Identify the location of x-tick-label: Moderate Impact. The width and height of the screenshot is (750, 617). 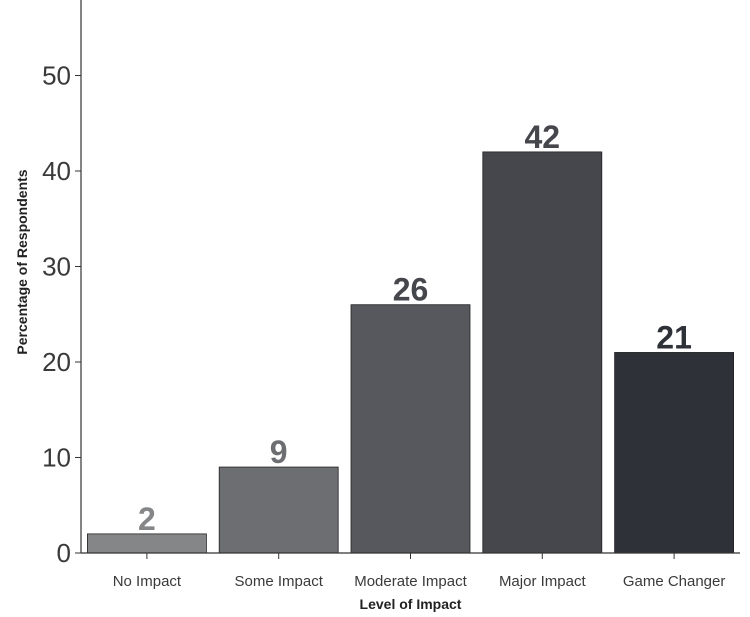
(410, 581).